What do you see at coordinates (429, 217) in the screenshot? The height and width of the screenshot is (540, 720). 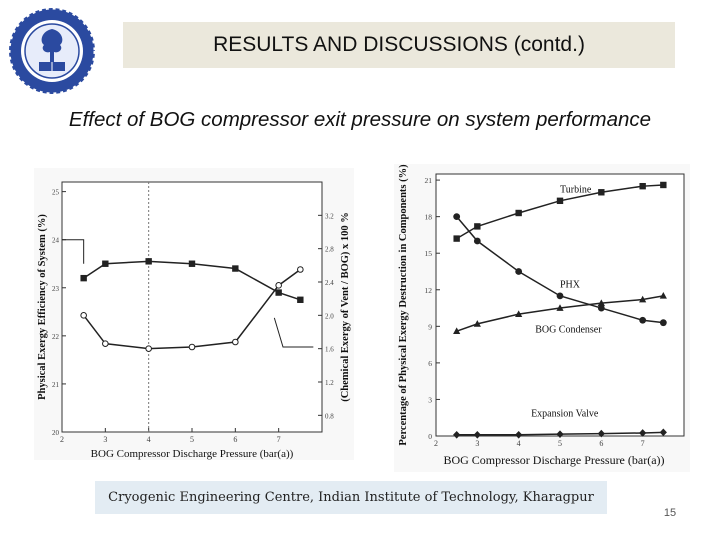 I see `y-tick-label: 18` at bounding box center [429, 217].